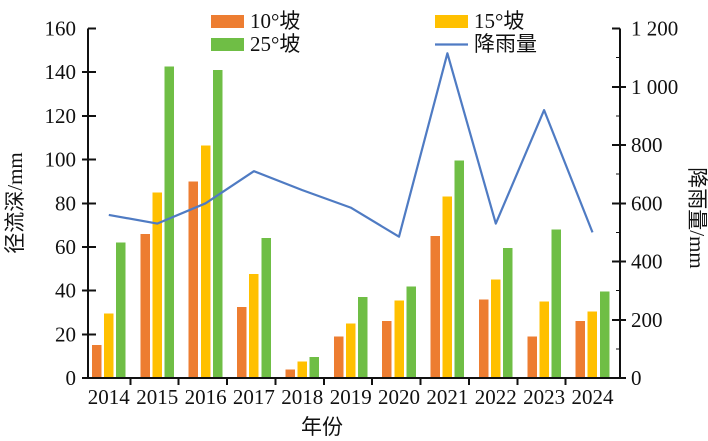 The width and height of the screenshot is (708, 441). I want to click on bar-25°坡-2019, so click(363, 337).